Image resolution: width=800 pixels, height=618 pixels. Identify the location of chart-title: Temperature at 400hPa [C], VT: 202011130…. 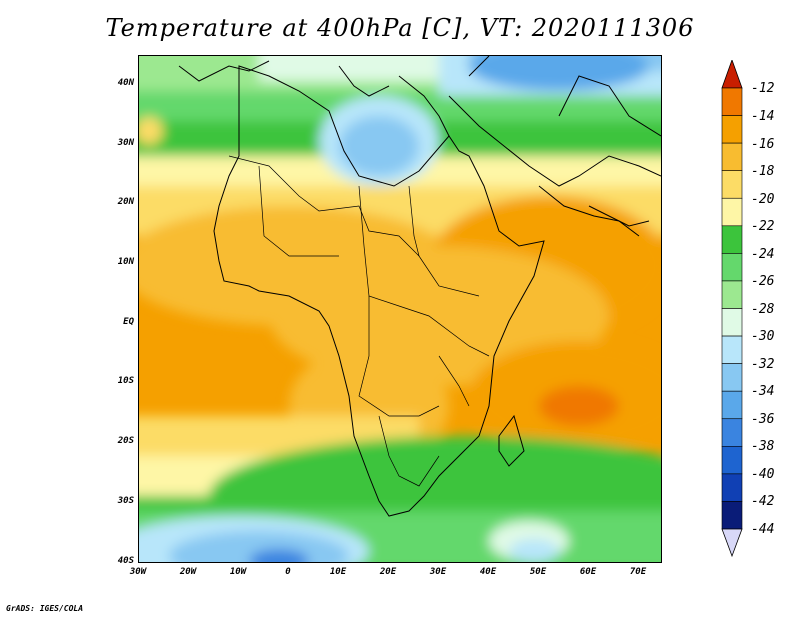
(400, 28).